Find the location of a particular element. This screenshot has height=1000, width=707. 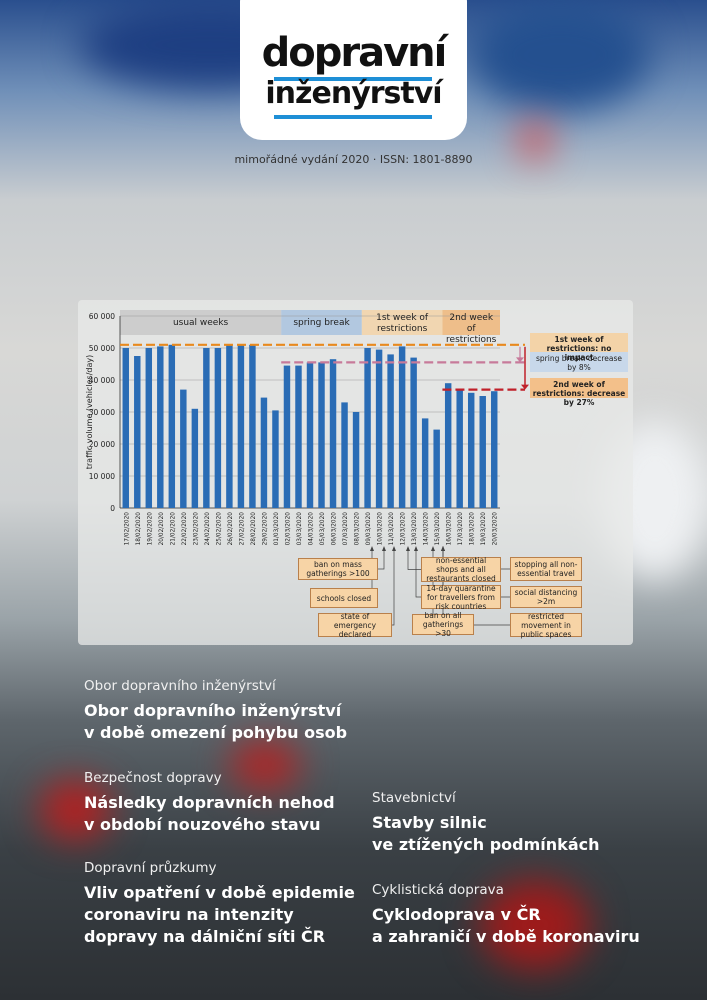

article-section: Bezpečnost dopravy is located at coordinates (153, 778).